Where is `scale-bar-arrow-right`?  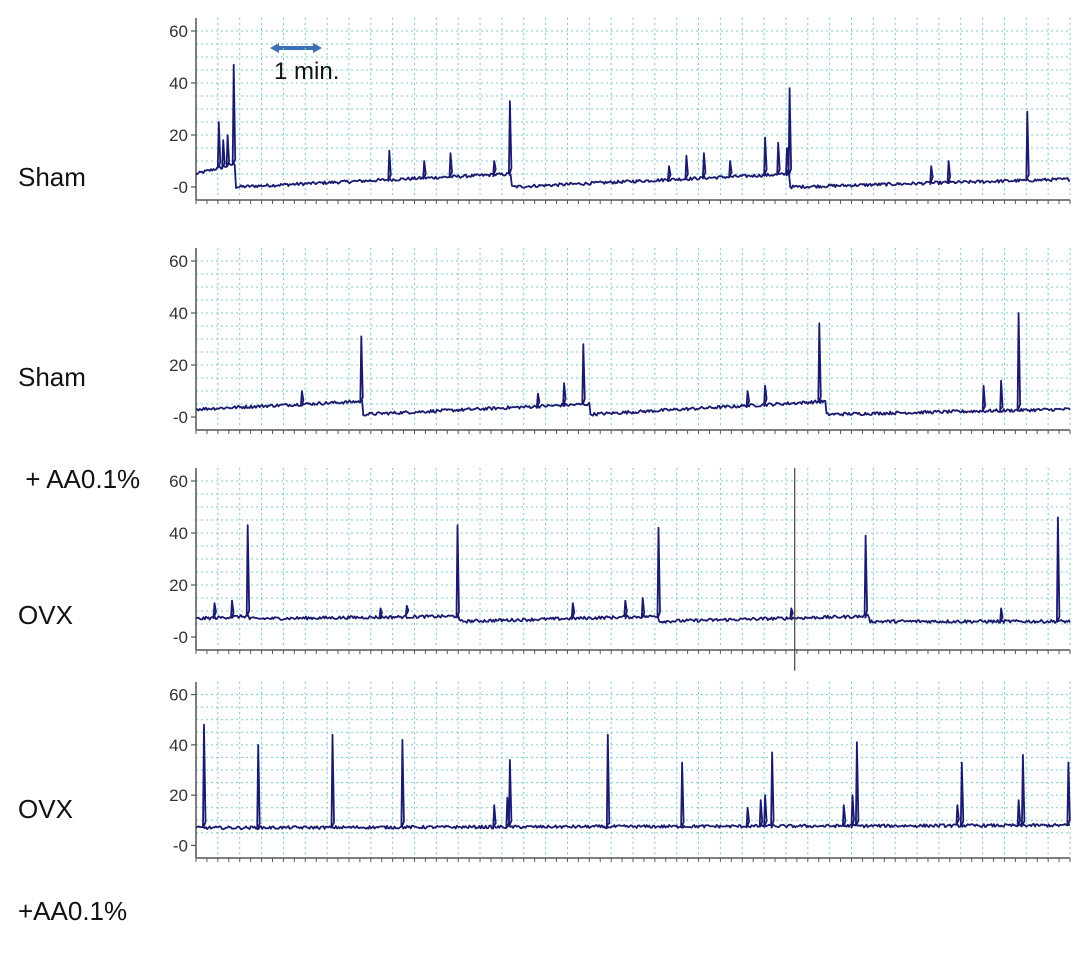
scale-bar-arrow-right is located at coordinates (317, 48).